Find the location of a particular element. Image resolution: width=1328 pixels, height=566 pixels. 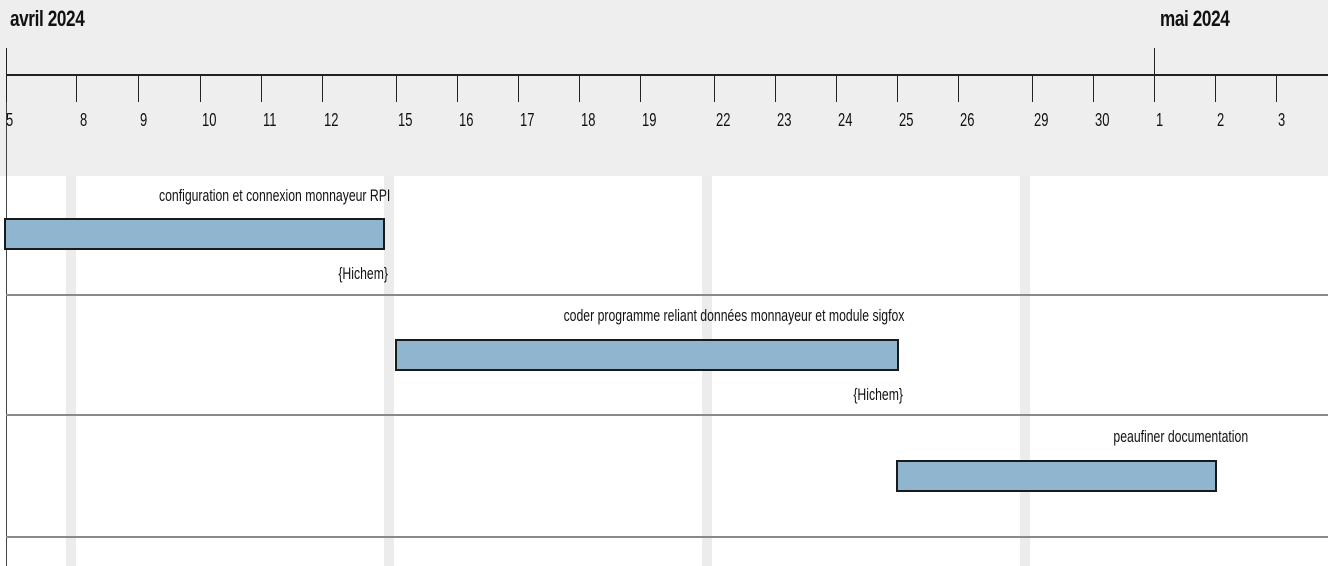

day-label: 29 is located at coordinates (1041, 120).